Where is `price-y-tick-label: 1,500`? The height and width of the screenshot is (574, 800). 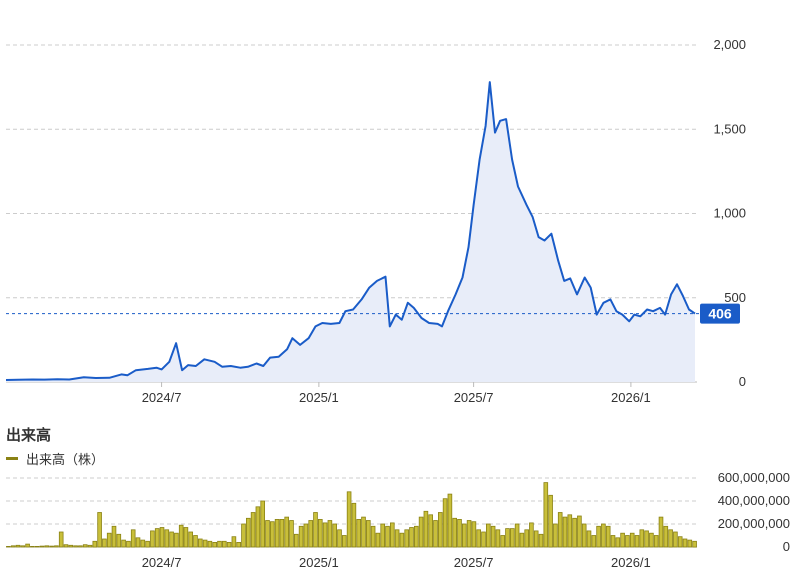
price-y-tick-label: 1,500 is located at coordinates (729, 128).